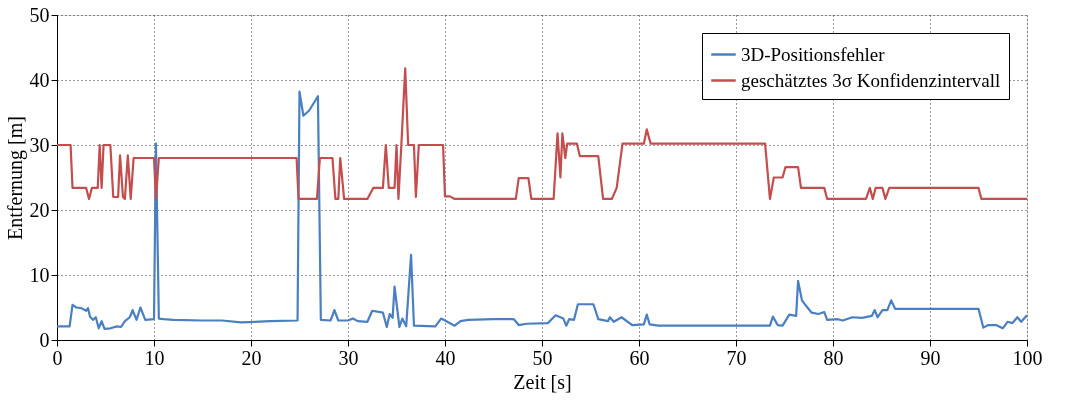 This screenshot has width=1082, height=416. What do you see at coordinates (736, 357) in the screenshot?
I see `x-tick-label: 70` at bounding box center [736, 357].